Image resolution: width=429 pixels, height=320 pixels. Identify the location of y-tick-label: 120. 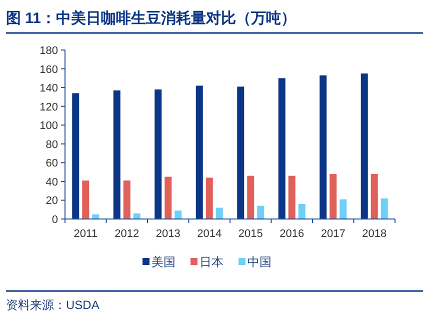
(49, 107).